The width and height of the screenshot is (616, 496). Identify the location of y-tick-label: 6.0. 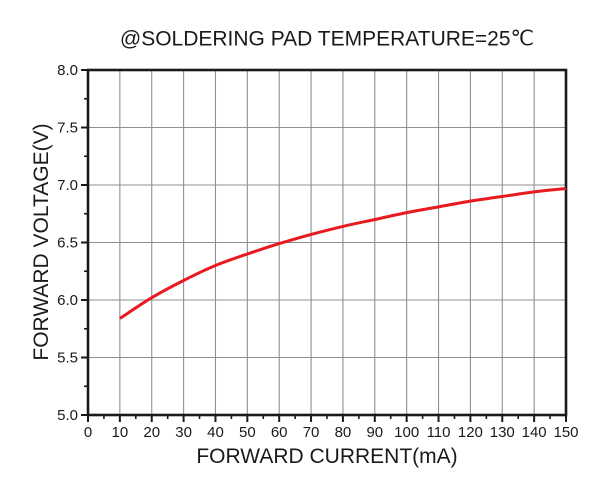
(67, 300).